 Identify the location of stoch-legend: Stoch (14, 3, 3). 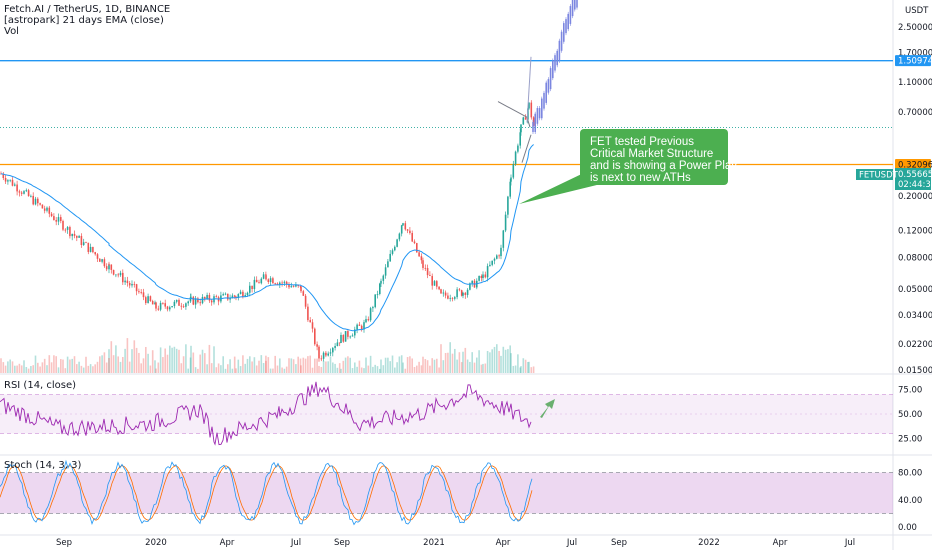
(43, 465).